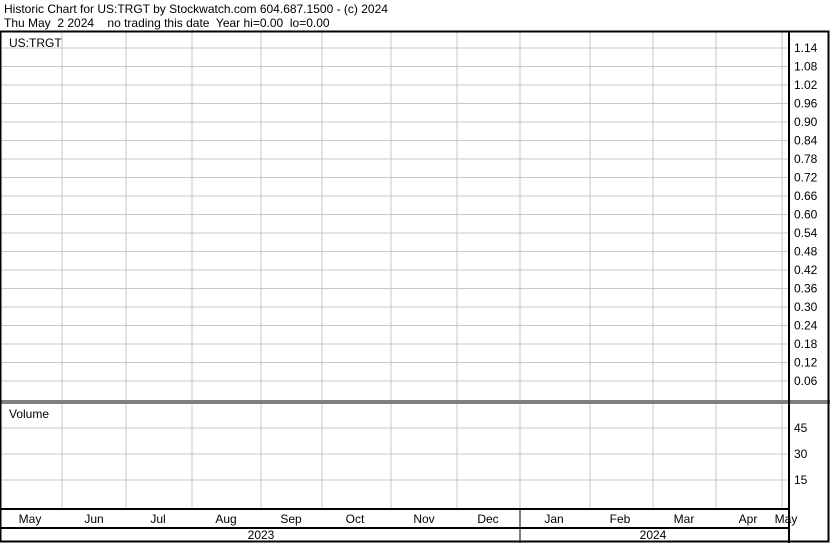 This screenshot has width=830, height=543. Describe the element at coordinates (29, 414) in the screenshot. I see `volume-panel-label: Volume` at that location.